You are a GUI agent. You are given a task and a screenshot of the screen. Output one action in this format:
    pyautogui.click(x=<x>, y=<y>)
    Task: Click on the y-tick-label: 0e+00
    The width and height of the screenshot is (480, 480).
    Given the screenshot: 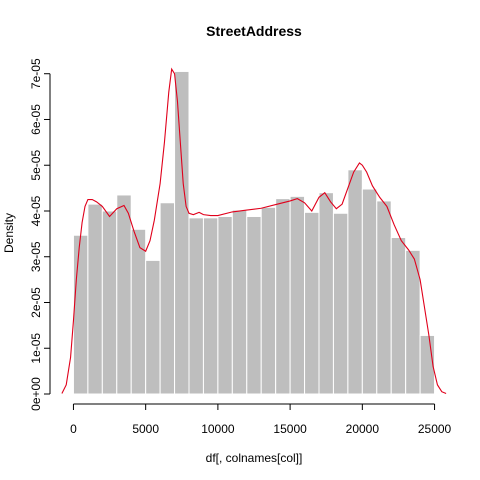 What is the action you would take?
    pyautogui.click(x=36, y=394)
    